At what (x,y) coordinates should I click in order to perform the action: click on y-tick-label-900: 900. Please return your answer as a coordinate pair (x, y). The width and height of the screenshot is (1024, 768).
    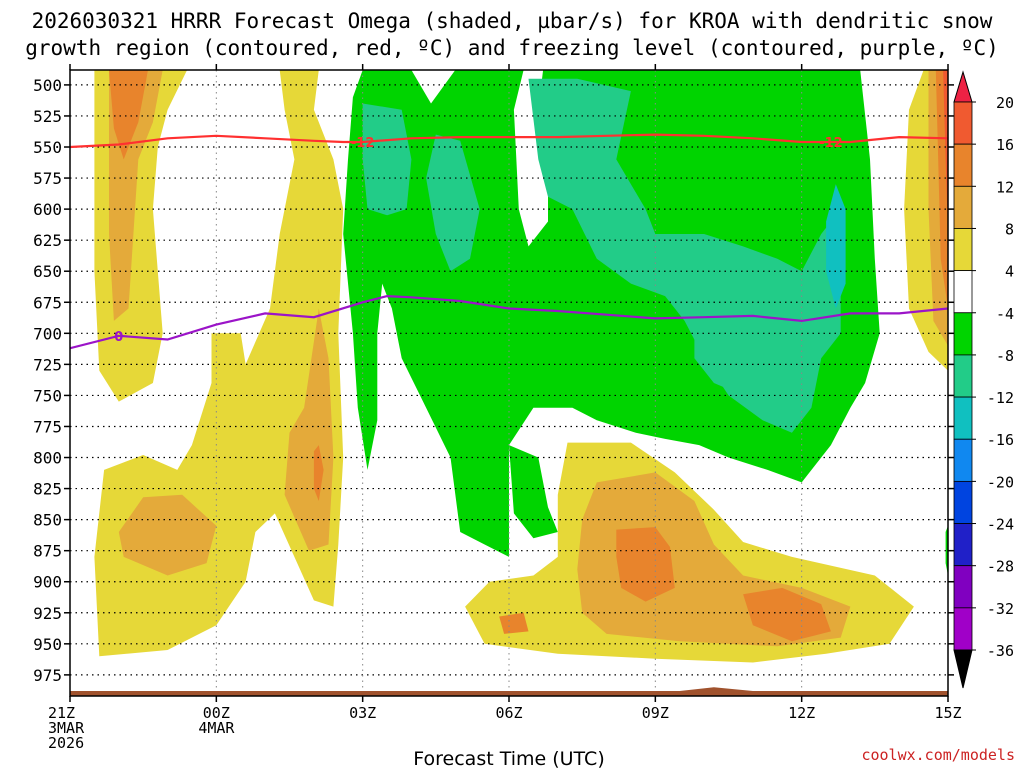
    Looking at the image, I should click on (47, 582).